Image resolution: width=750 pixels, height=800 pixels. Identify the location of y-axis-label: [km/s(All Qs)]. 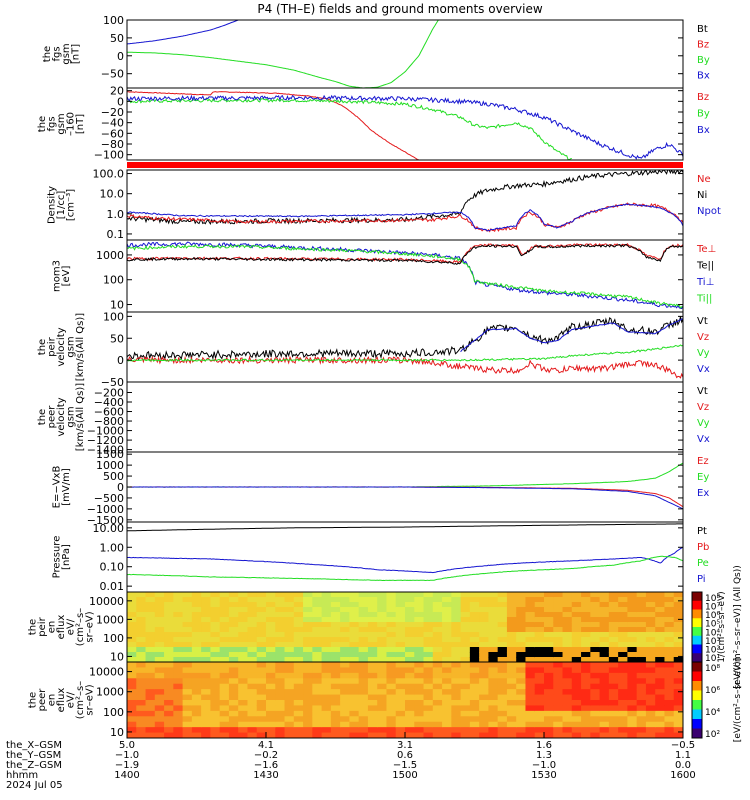
(80, 417).